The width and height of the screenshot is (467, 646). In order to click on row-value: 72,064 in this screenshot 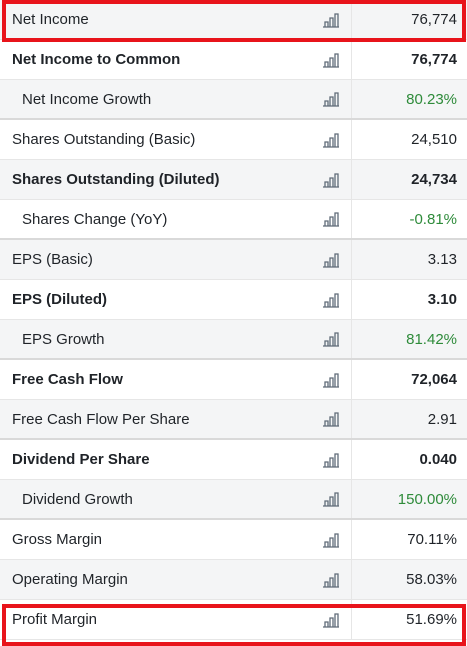, I will do `click(409, 379)`.